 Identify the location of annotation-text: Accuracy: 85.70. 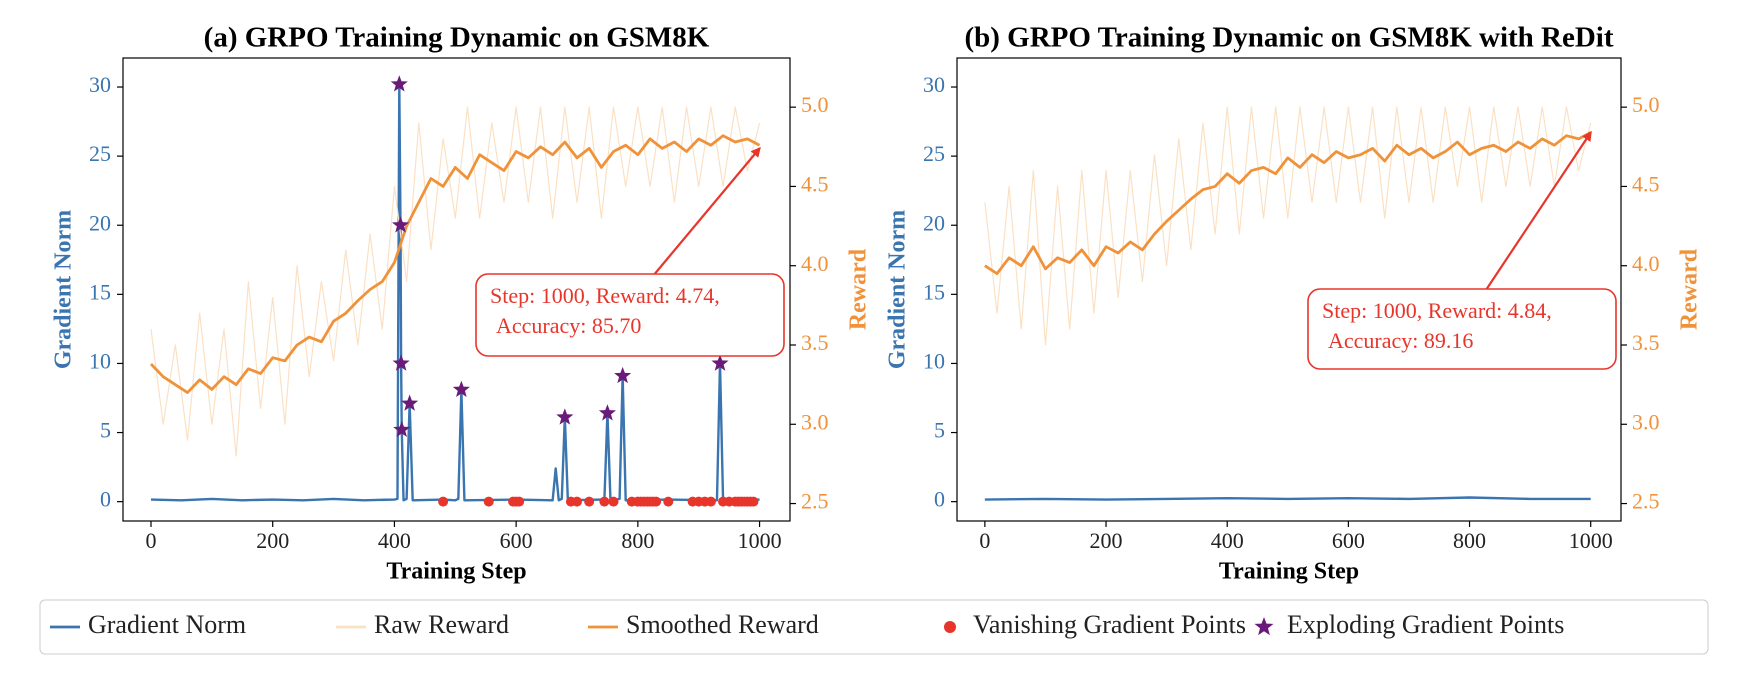
(568, 325).